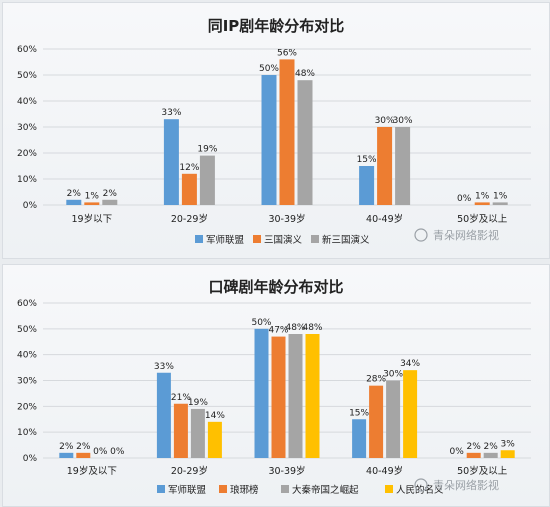 The width and height of the screenshot is (550, 507). I want to click on chart-title: 同IP剧年龄分布对比, so click(276, 26).